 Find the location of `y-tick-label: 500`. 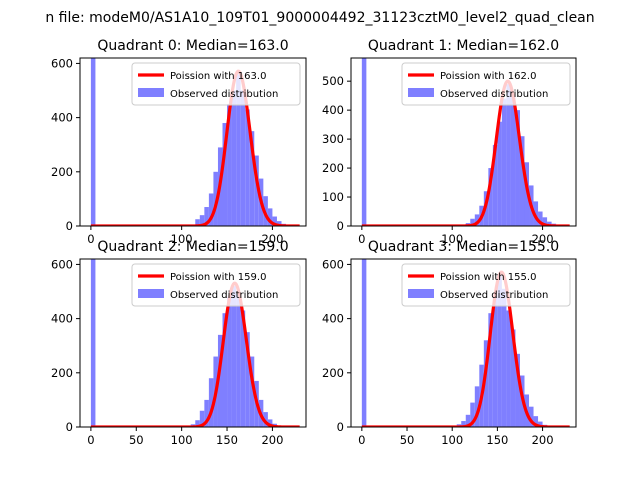

y-tick-label: 500 is located at coordinates (333, 81).